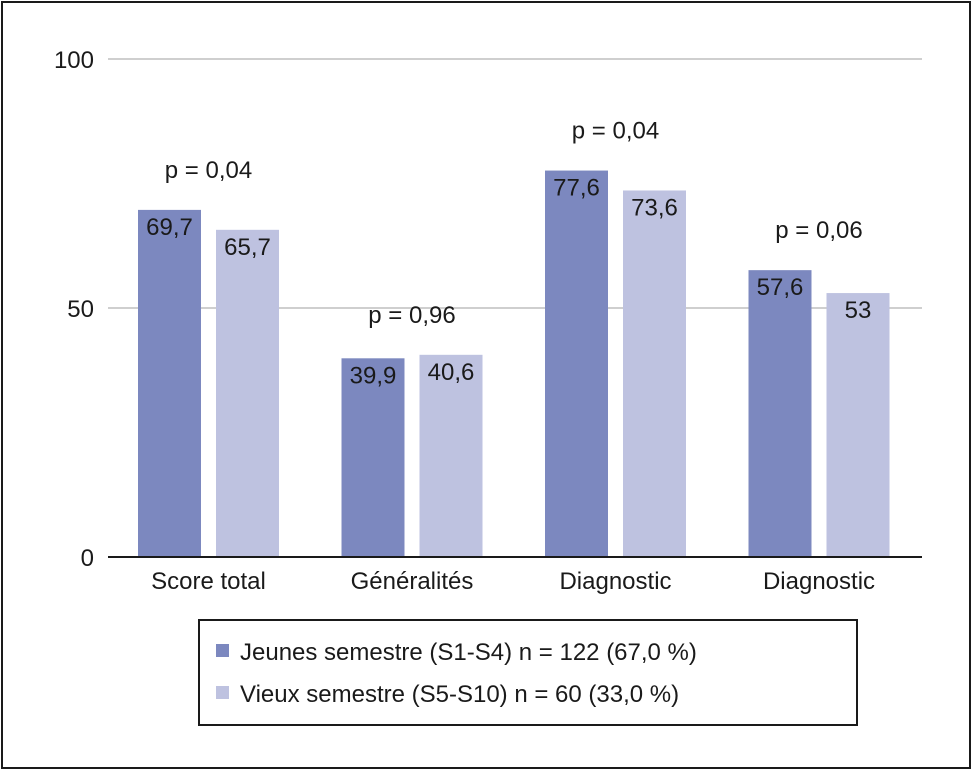  What do you see at coordinates (222, 692) in the screenshot?
I see `legend-swatch-vieux` at bounding box center [222, 692].